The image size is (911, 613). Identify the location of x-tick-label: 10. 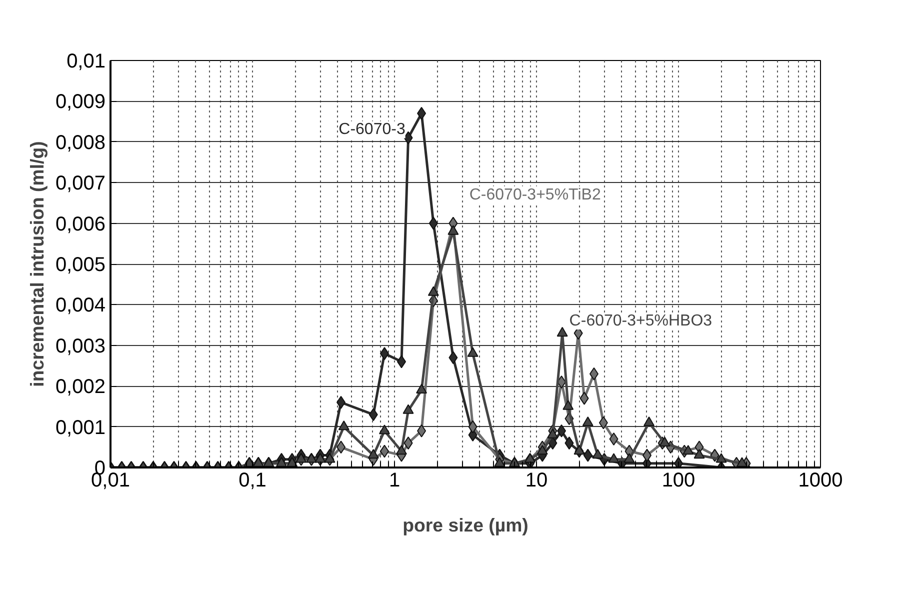
(536, 481).